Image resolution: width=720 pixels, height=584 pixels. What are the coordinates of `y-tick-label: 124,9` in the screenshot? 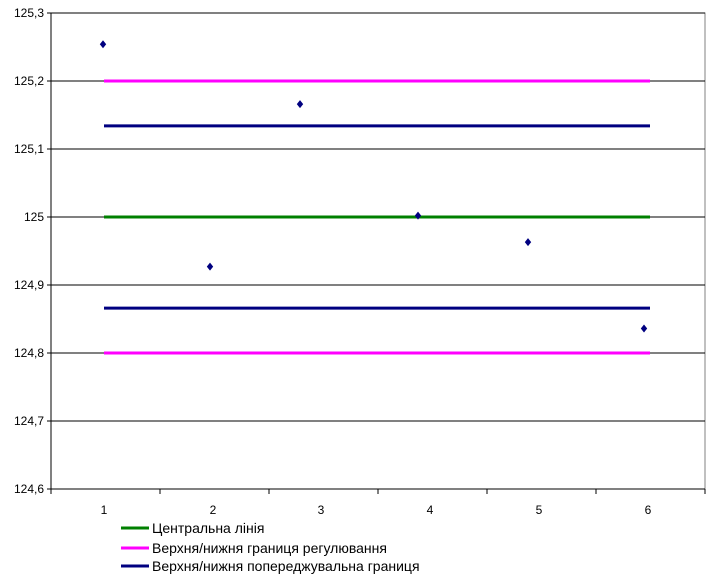 It's located at (29, 285).